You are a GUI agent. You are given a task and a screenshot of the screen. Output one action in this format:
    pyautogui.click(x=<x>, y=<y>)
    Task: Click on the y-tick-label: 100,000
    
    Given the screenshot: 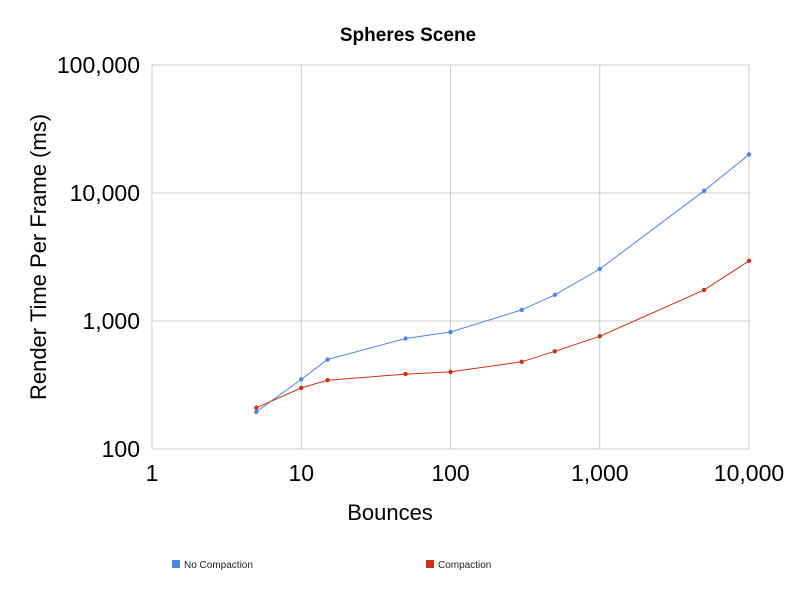 What is the action you would take?
    pyautogui.click(x=98, y=65)
    